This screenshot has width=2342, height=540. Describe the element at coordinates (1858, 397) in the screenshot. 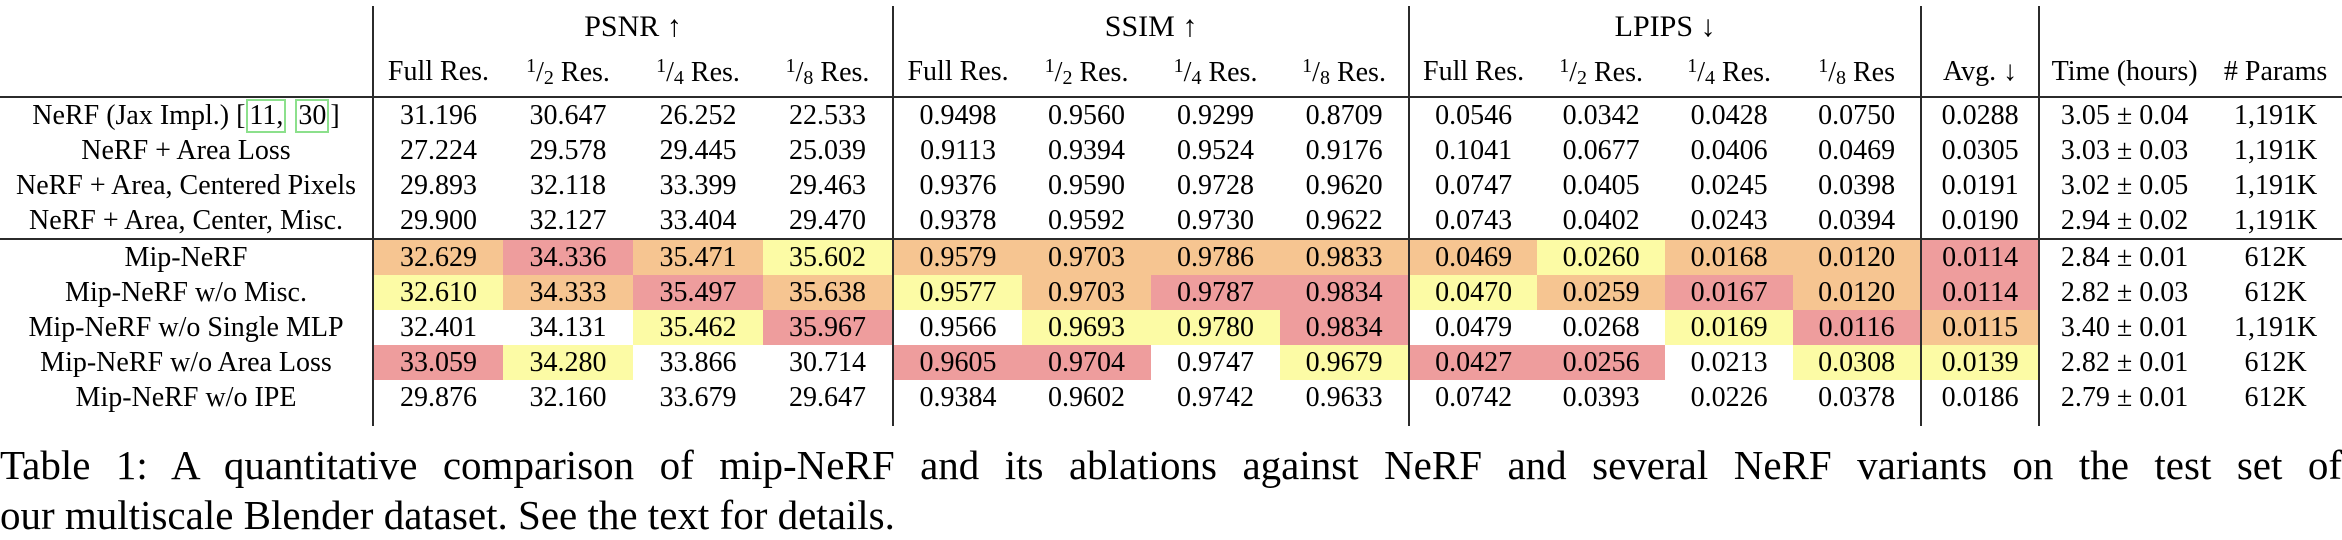

I see `lpips-value-cell: 0.0378` at that location.